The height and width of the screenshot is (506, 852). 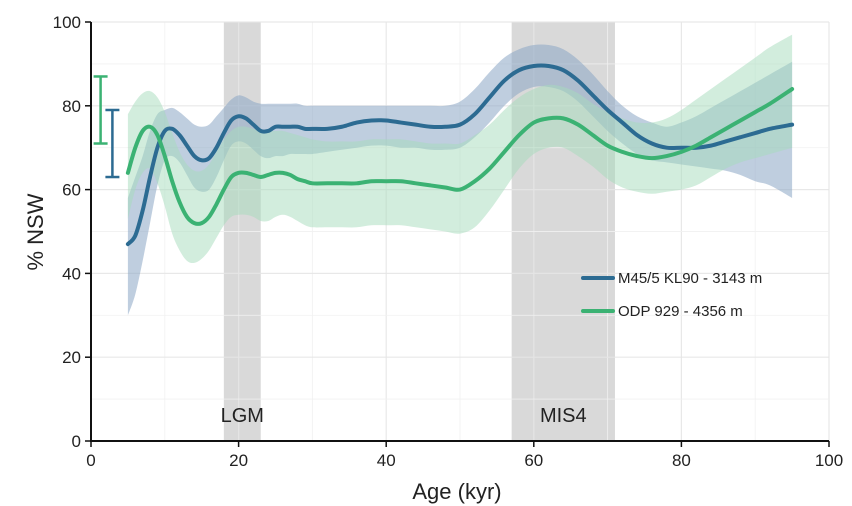 I want to click on region-label-mis4: MIS4, so click(x=563, y=416).